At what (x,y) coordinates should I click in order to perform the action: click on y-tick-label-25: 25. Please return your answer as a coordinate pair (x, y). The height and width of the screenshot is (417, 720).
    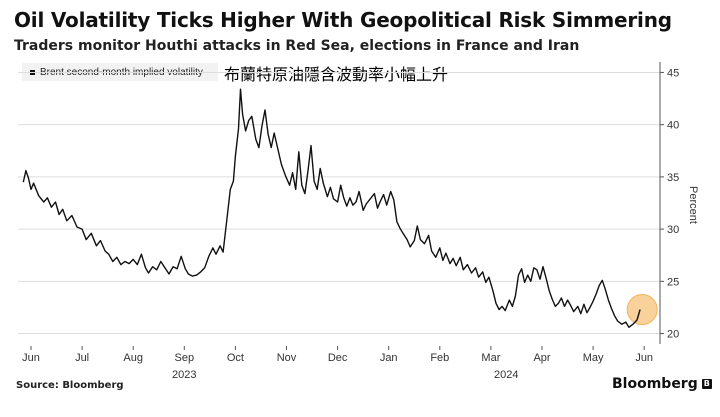
    Looking at the image, I should click on (673, 282).